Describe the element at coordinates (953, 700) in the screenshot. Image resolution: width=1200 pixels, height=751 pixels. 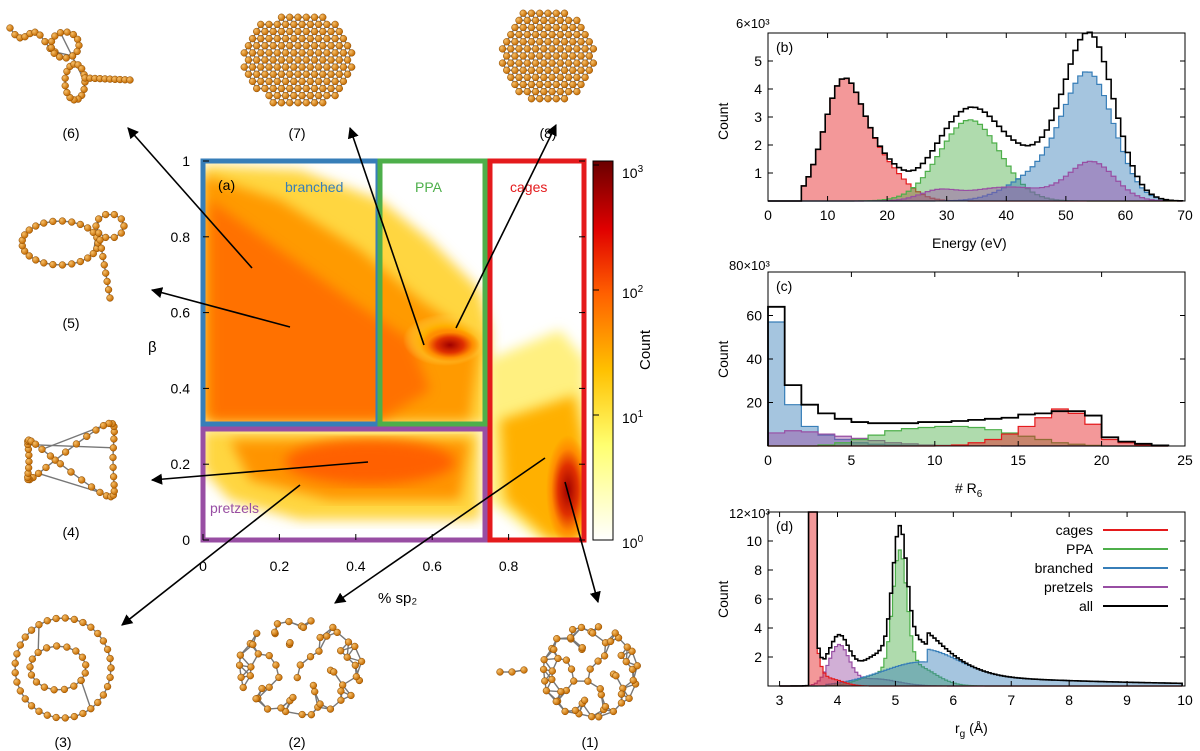
I see `x-tick-label: 6` at that location.